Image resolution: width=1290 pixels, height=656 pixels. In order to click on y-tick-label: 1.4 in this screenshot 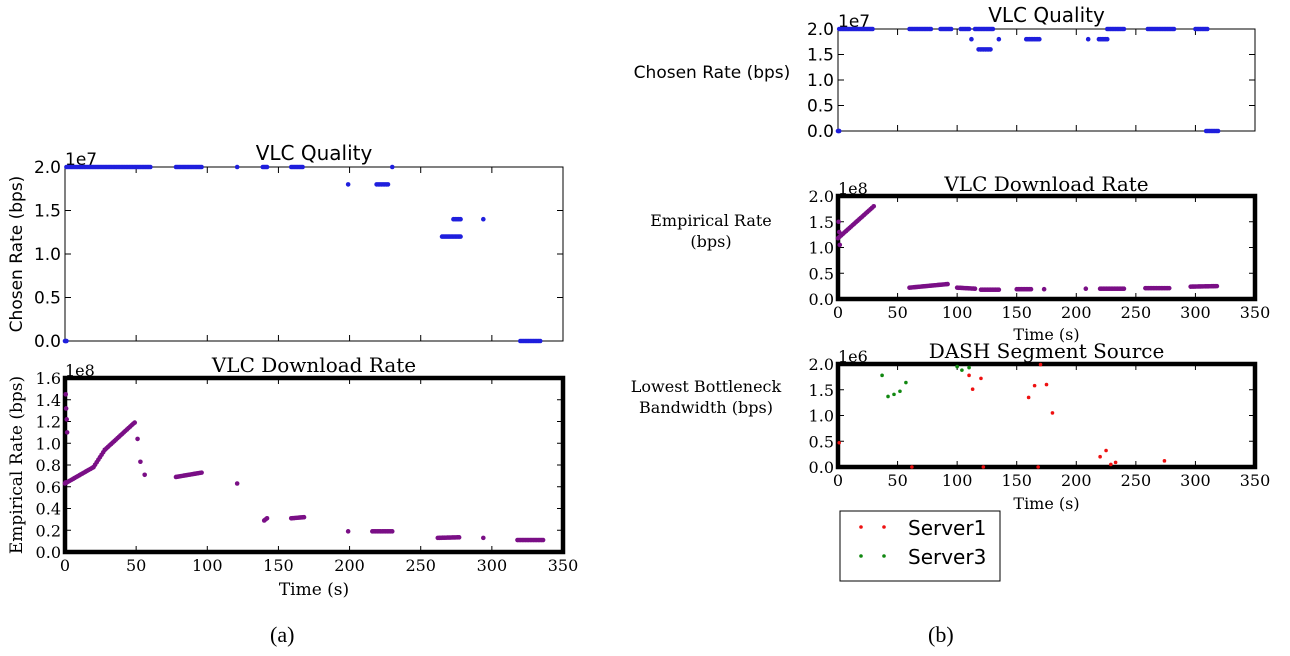, I will do `click(48, 400)`.